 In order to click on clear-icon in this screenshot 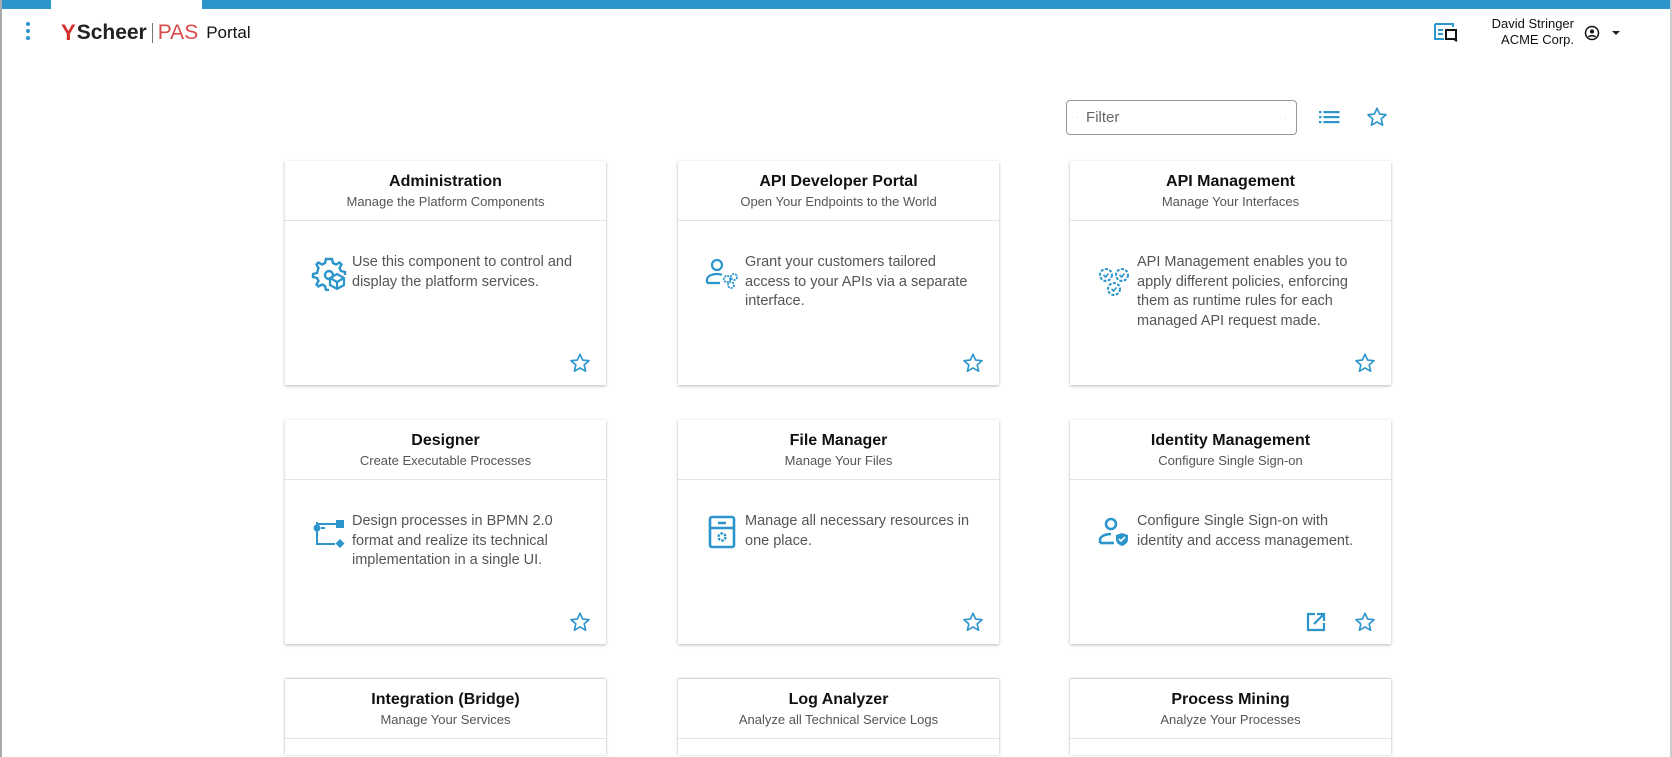, I will do `click(1285, 118)`.